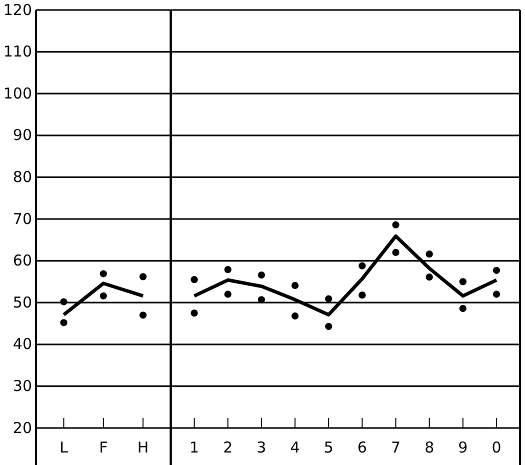 This screenshot has height=465, width=525. What do you see at coordinates (395, 447) in the screenshot?
I see `x-tick-label: 7` at bounding box center [395, 447].